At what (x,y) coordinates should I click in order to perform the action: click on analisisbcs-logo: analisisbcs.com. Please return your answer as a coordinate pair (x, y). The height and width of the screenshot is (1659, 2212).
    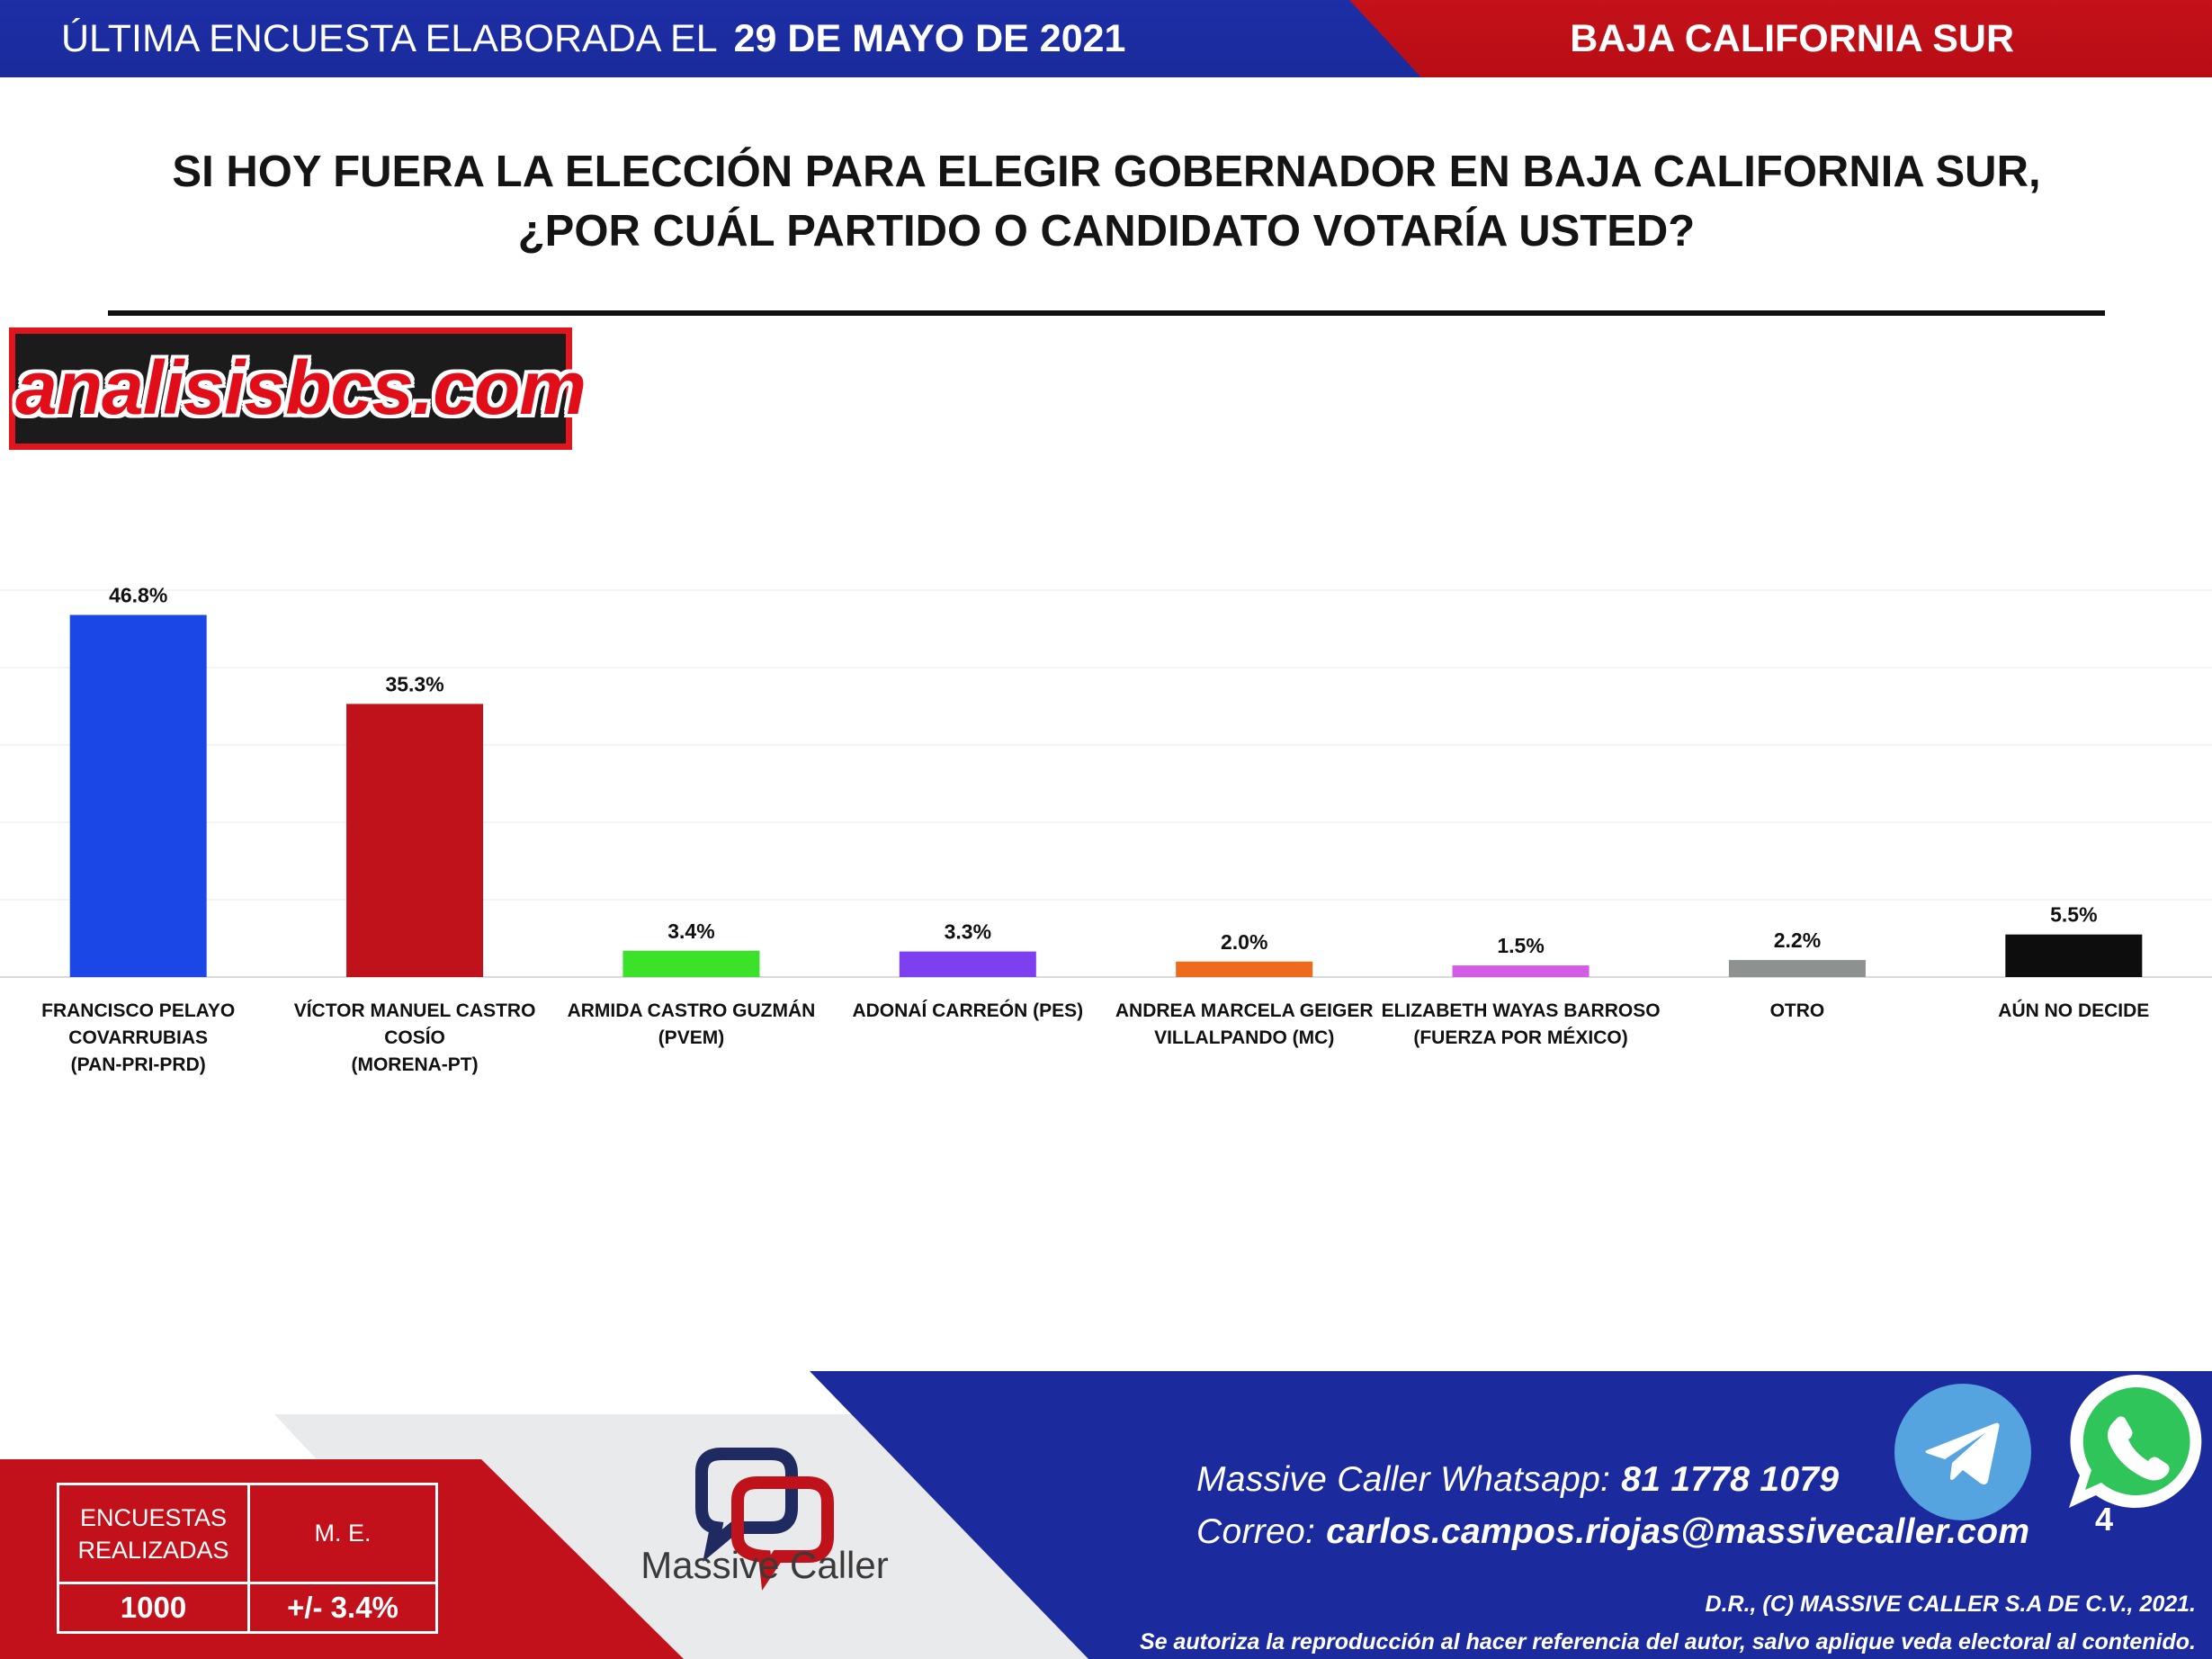
    Looking at the image, I should click on (298, 389).